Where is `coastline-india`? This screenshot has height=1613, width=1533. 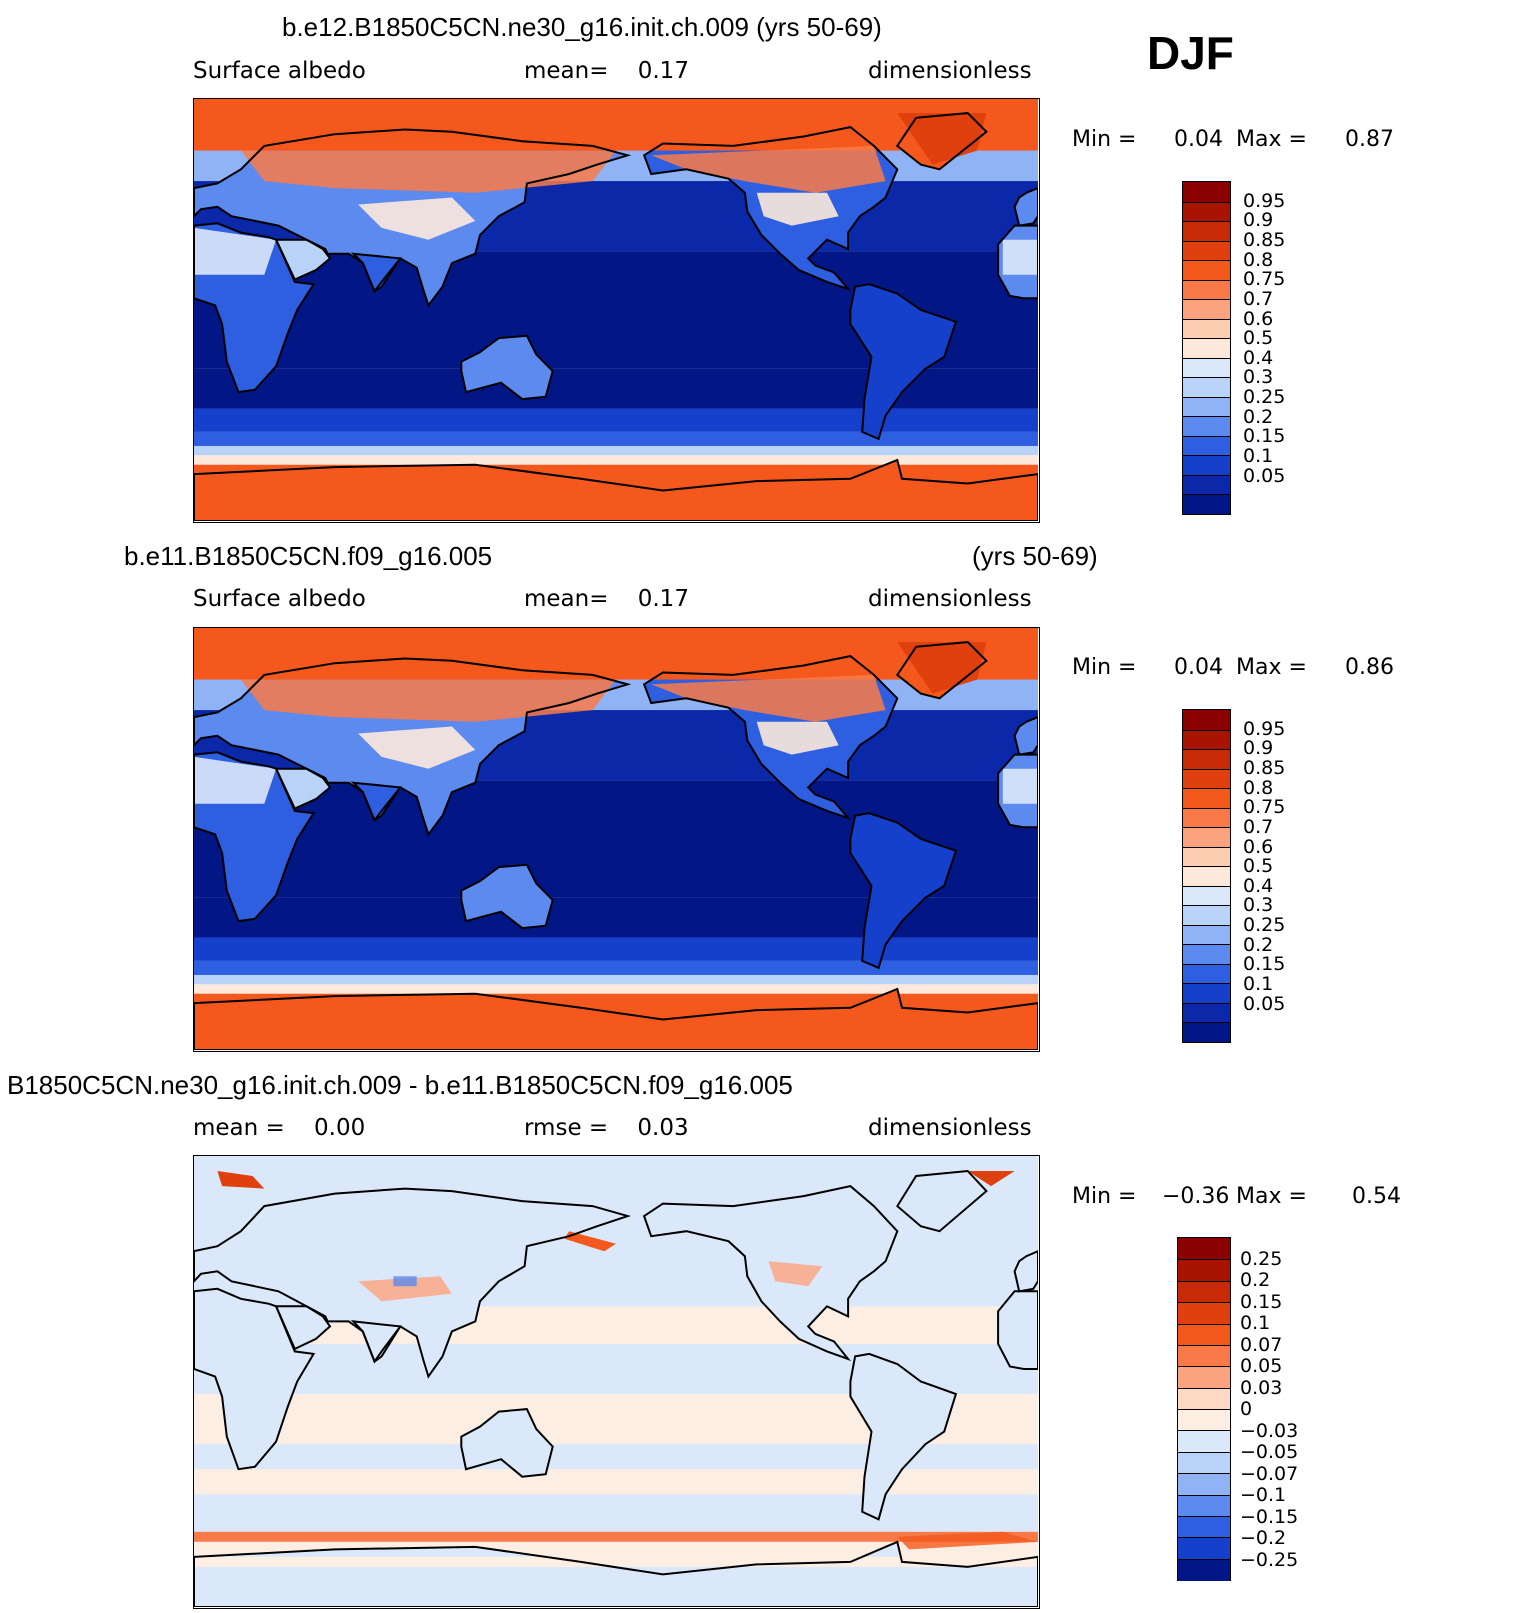 coastline-india is located at coordinates (376, 1342).